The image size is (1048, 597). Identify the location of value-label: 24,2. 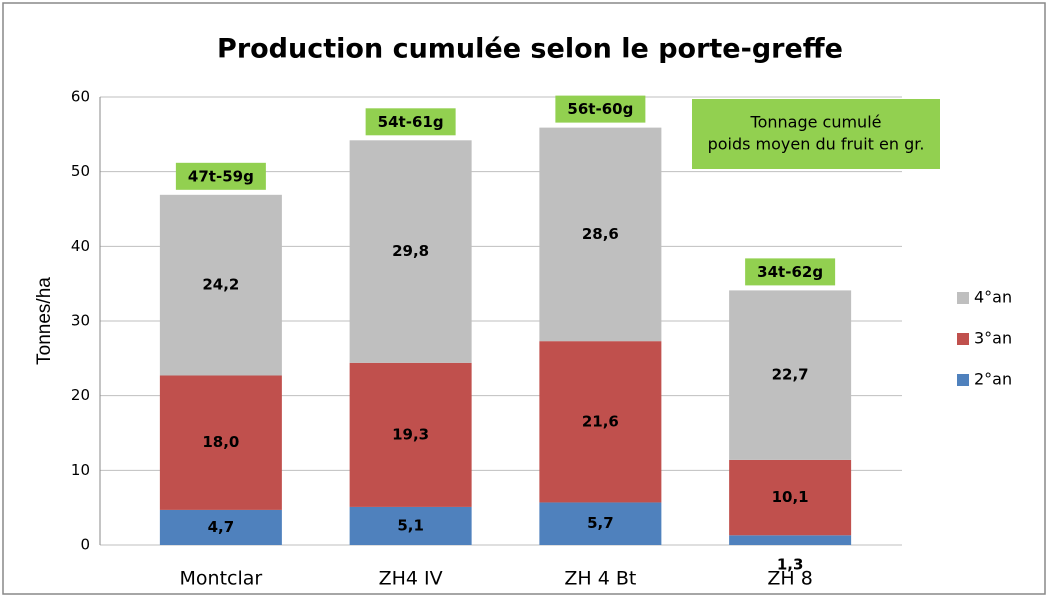
(220, 285).